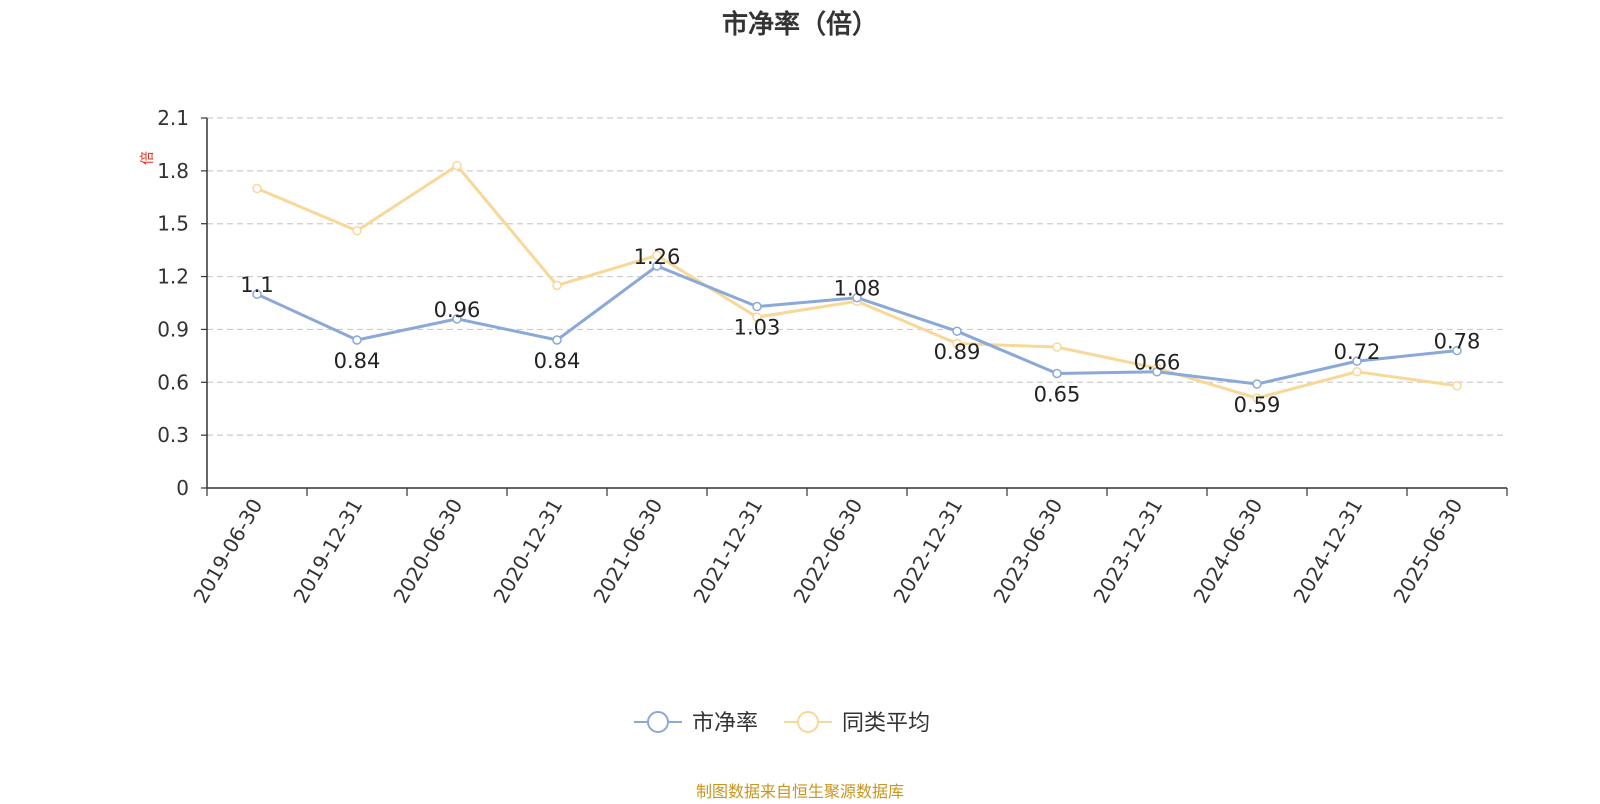  What do you see at coordinates (1157, 363) in the screenshot?
I see `data-label: 0.66` at bounding box center [1157, 363].